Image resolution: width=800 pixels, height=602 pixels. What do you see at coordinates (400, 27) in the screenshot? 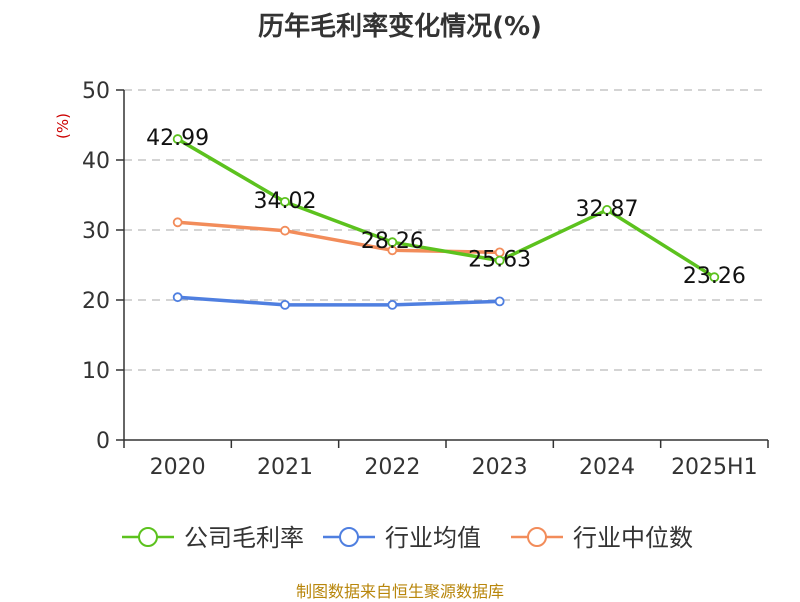
I see `chart-title: 历年毛利率变化情况(%)` at bounding box center [400, 27].